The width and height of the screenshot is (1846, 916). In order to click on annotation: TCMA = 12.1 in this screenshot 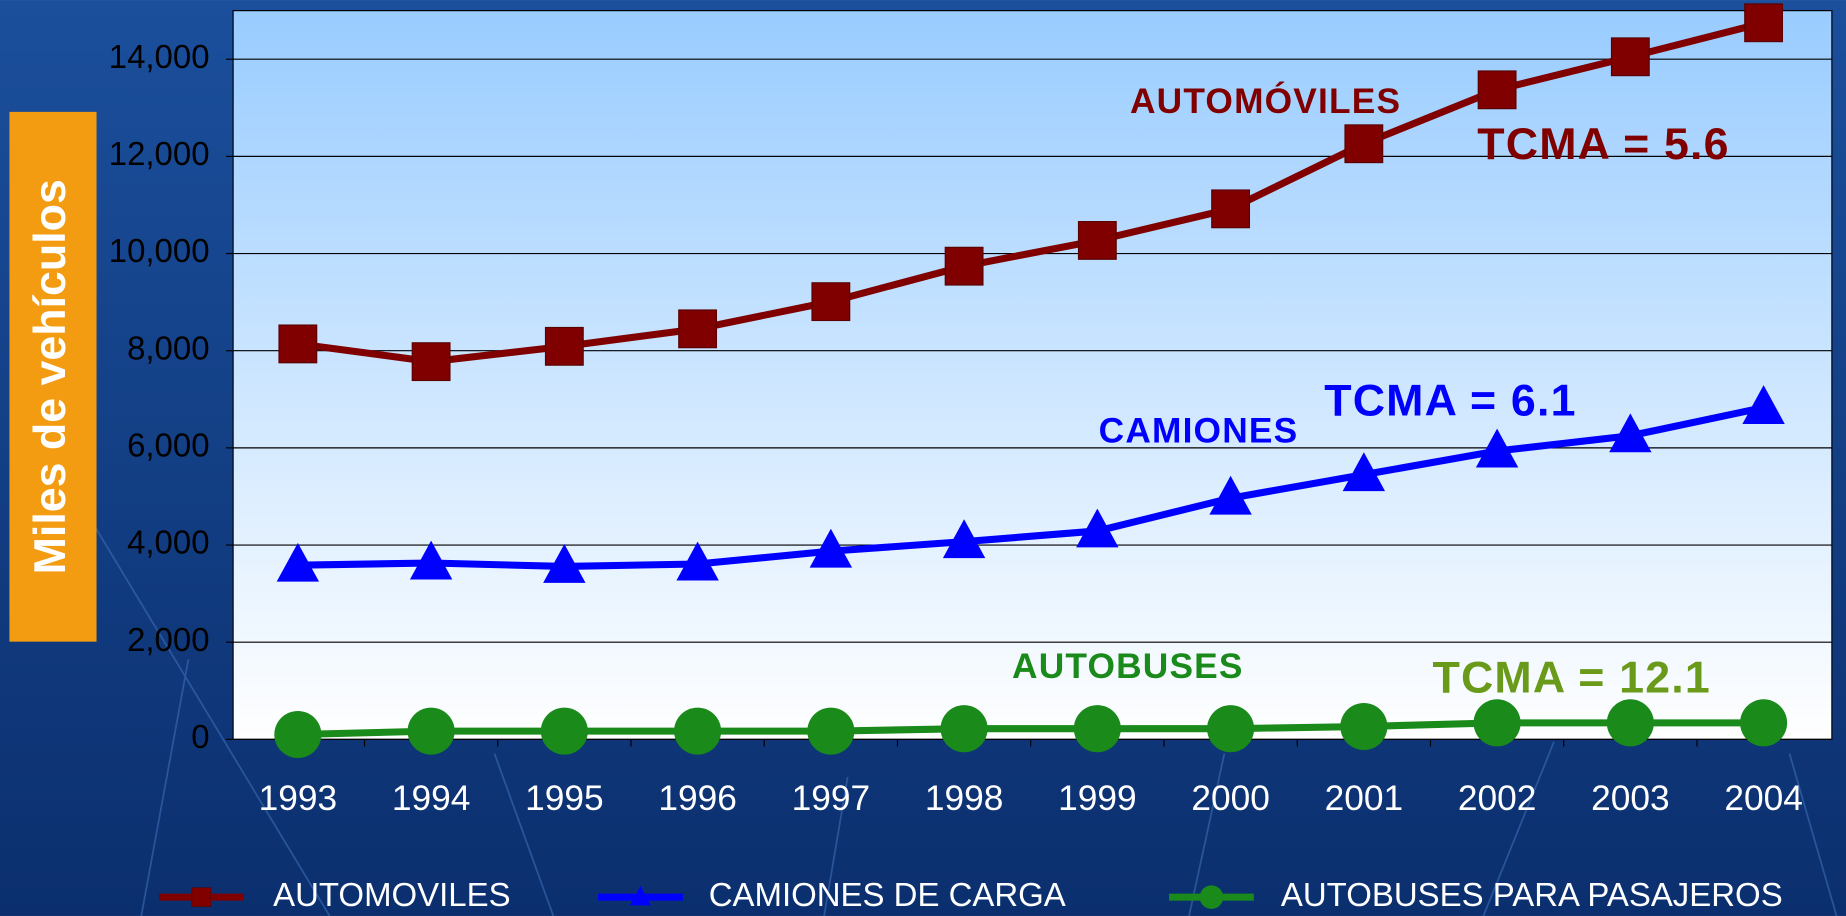, I will do `click(1571, 677)`.